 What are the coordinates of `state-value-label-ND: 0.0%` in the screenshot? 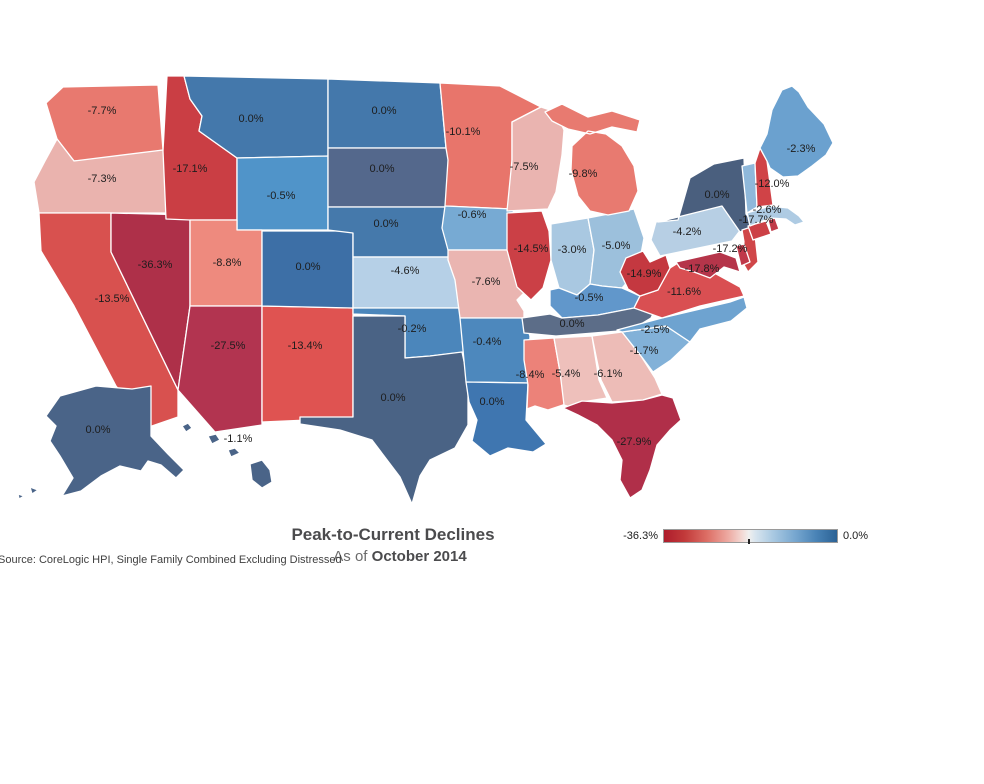 It's located at (383, 111).